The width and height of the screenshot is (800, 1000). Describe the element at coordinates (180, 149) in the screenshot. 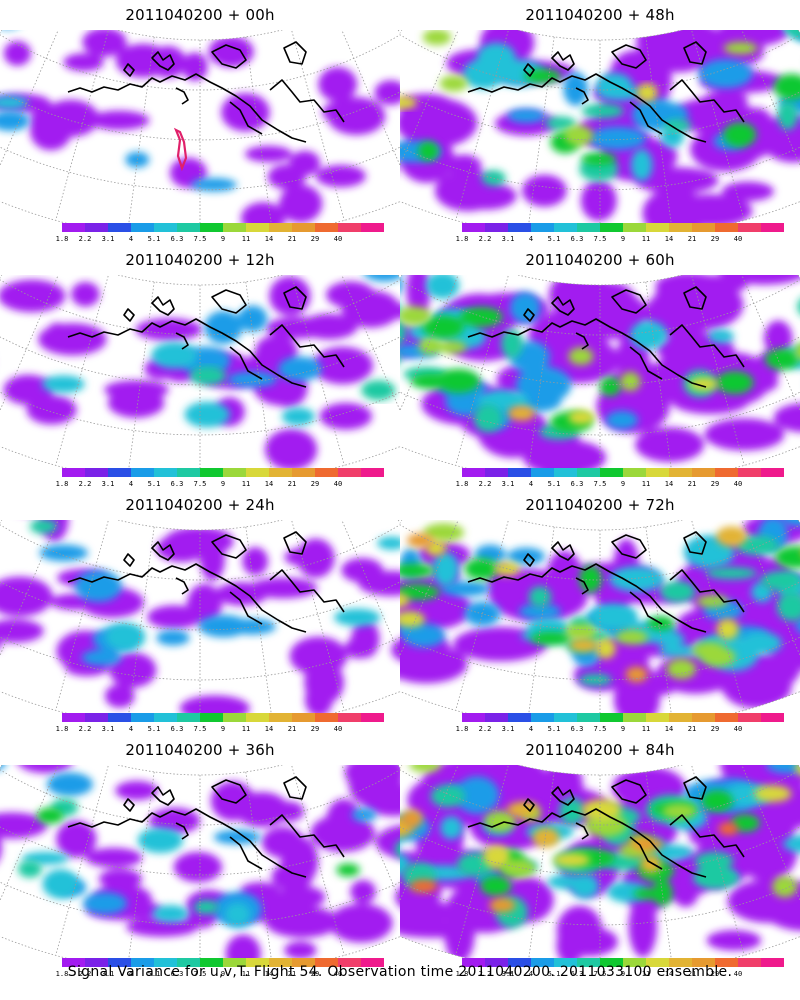

I see `flight-track` at that location.